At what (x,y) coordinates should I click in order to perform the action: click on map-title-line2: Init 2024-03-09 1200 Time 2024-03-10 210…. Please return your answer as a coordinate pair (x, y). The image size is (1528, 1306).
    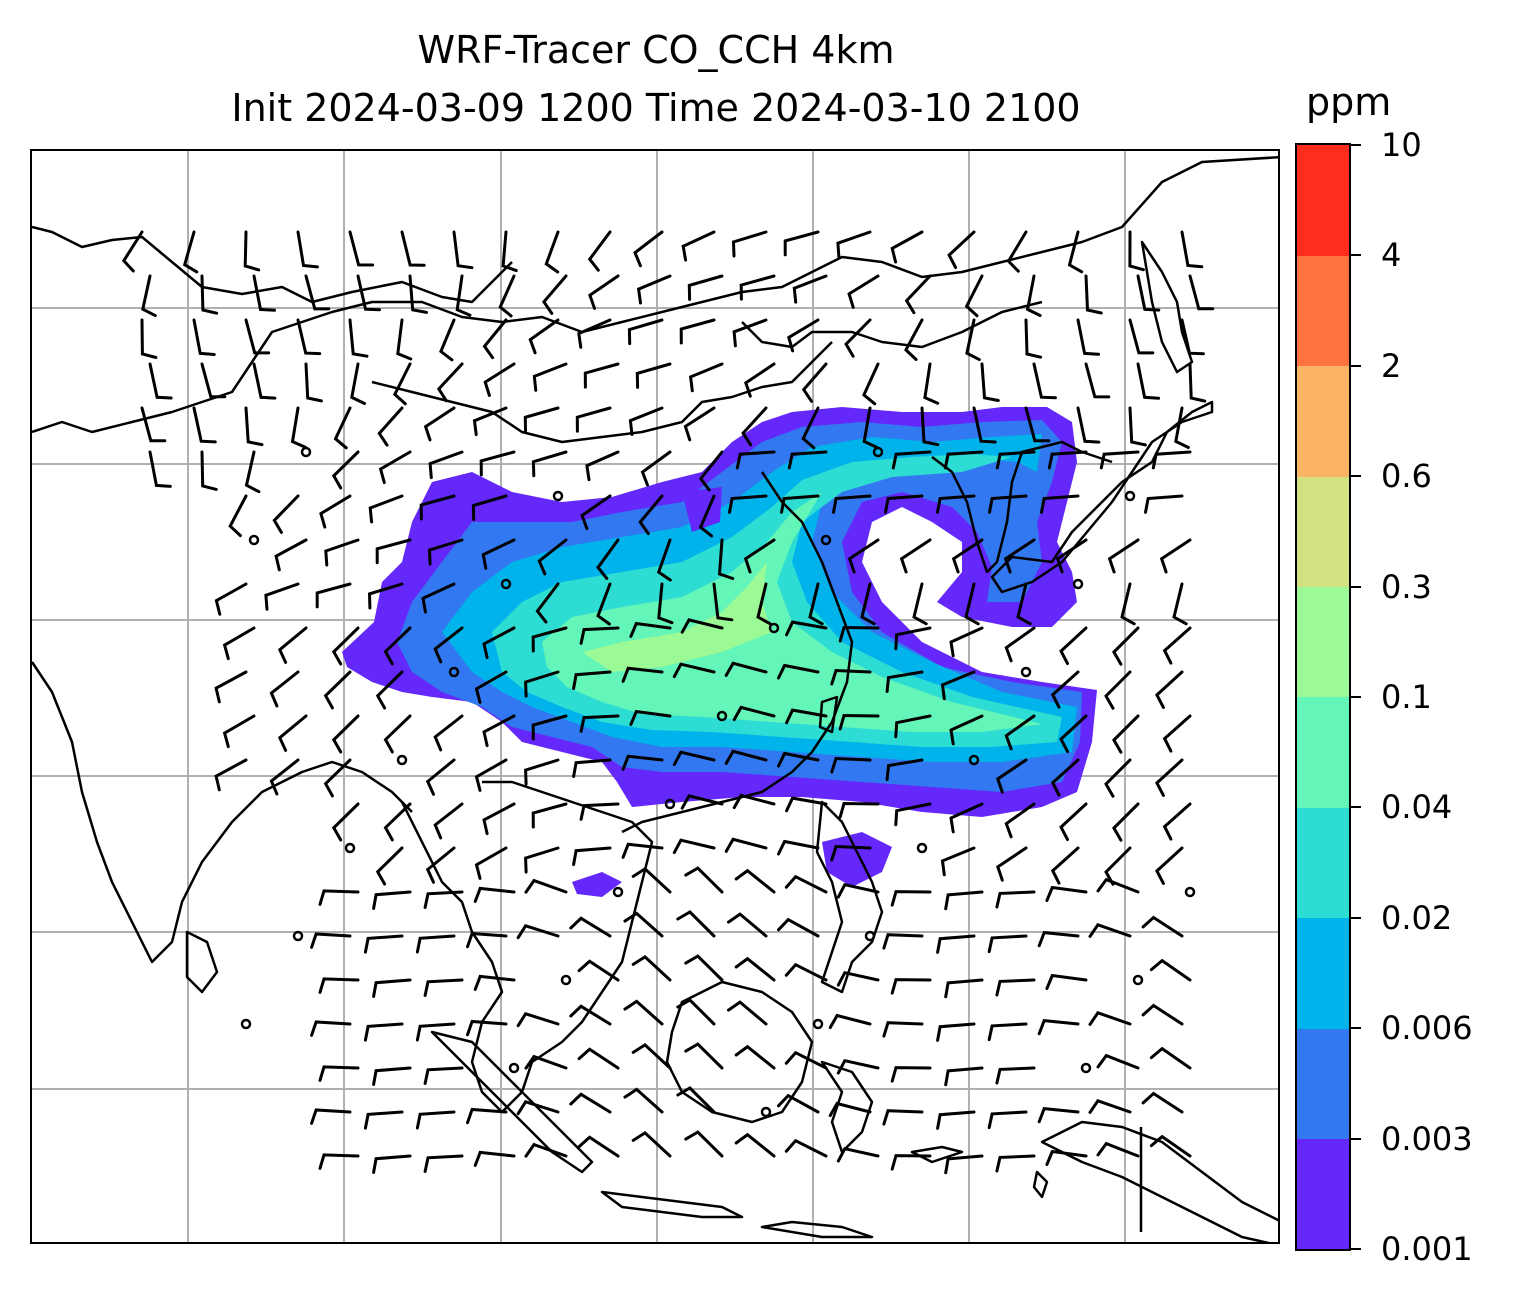
    Looking at the image, I should click on (656, 108).